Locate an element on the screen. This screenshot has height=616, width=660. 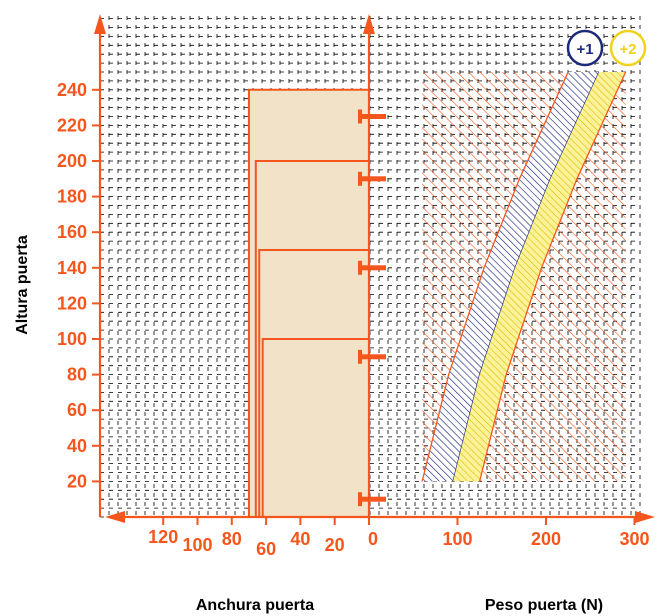
series-marker-label: +2 is located at coordinates (627, 49).